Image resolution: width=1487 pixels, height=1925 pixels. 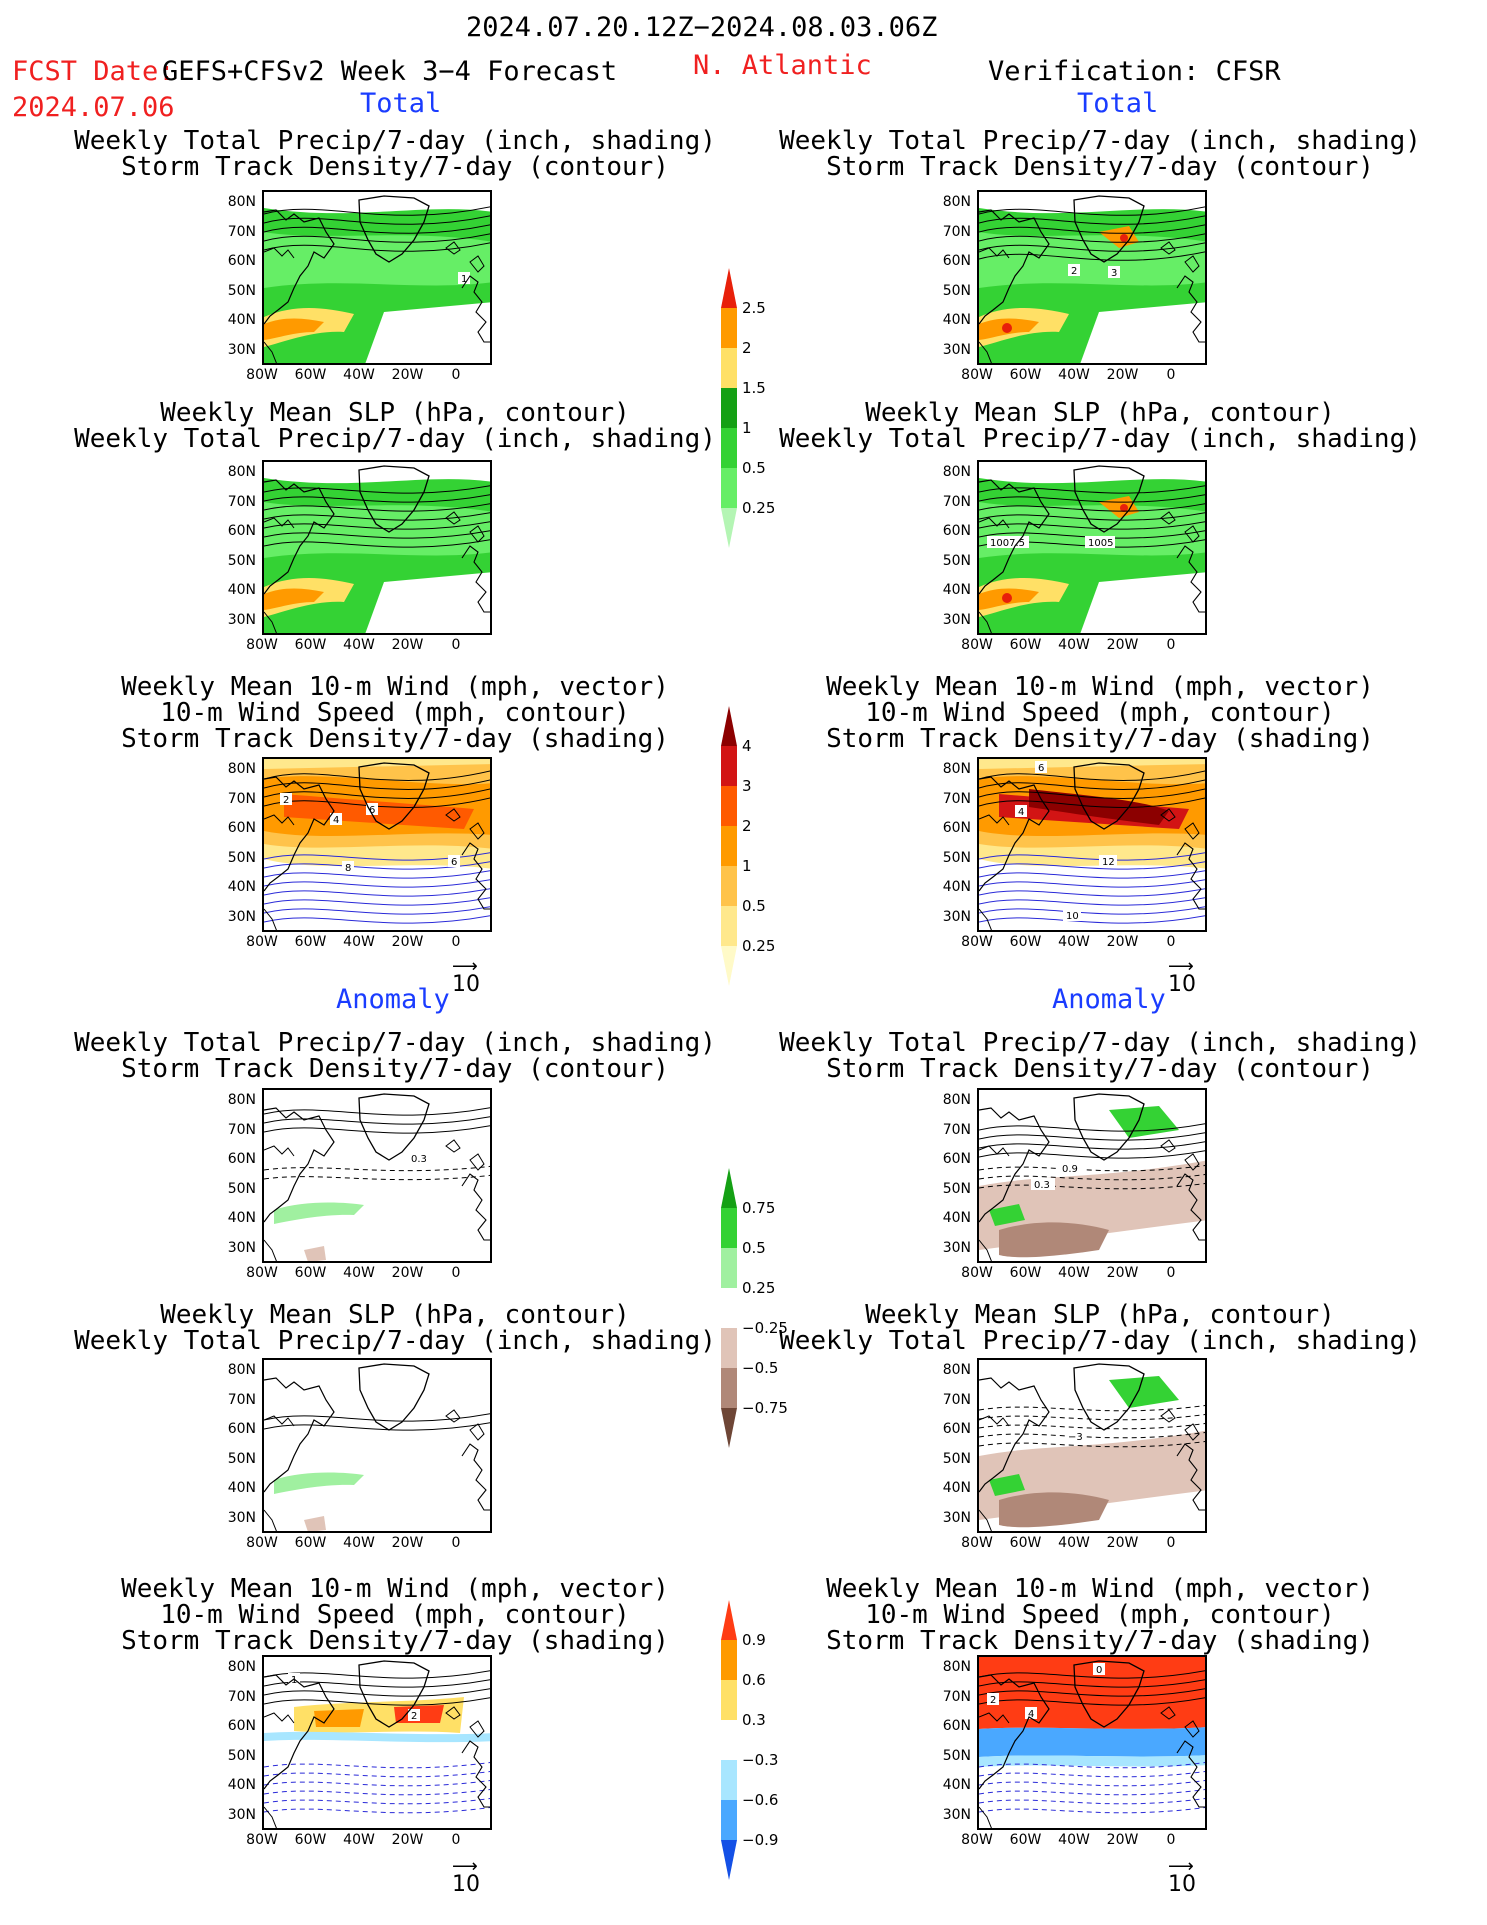 What do you see at coordinates (1042, 1185) in the screenshot?
I see `svg-text: 0.3` at bounding box center [1042, 1185].